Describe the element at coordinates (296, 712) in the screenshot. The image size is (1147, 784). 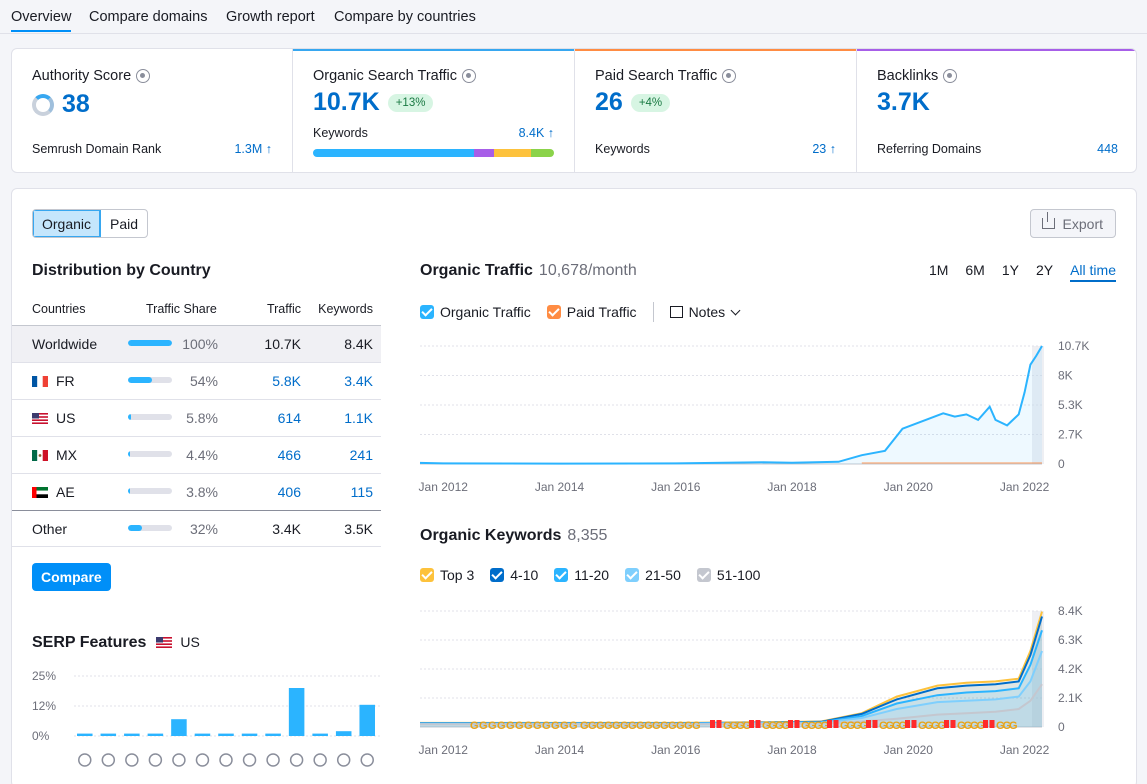
I see `serp-bar-images` at that location.